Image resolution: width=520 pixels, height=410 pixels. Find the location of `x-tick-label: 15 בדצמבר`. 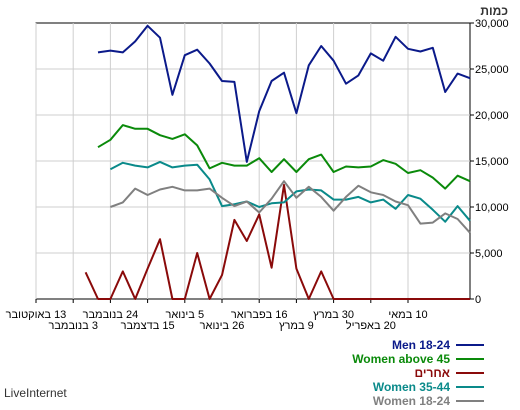

x-tick-label: 15 בדצמבר is located at coordinates (148, 326).